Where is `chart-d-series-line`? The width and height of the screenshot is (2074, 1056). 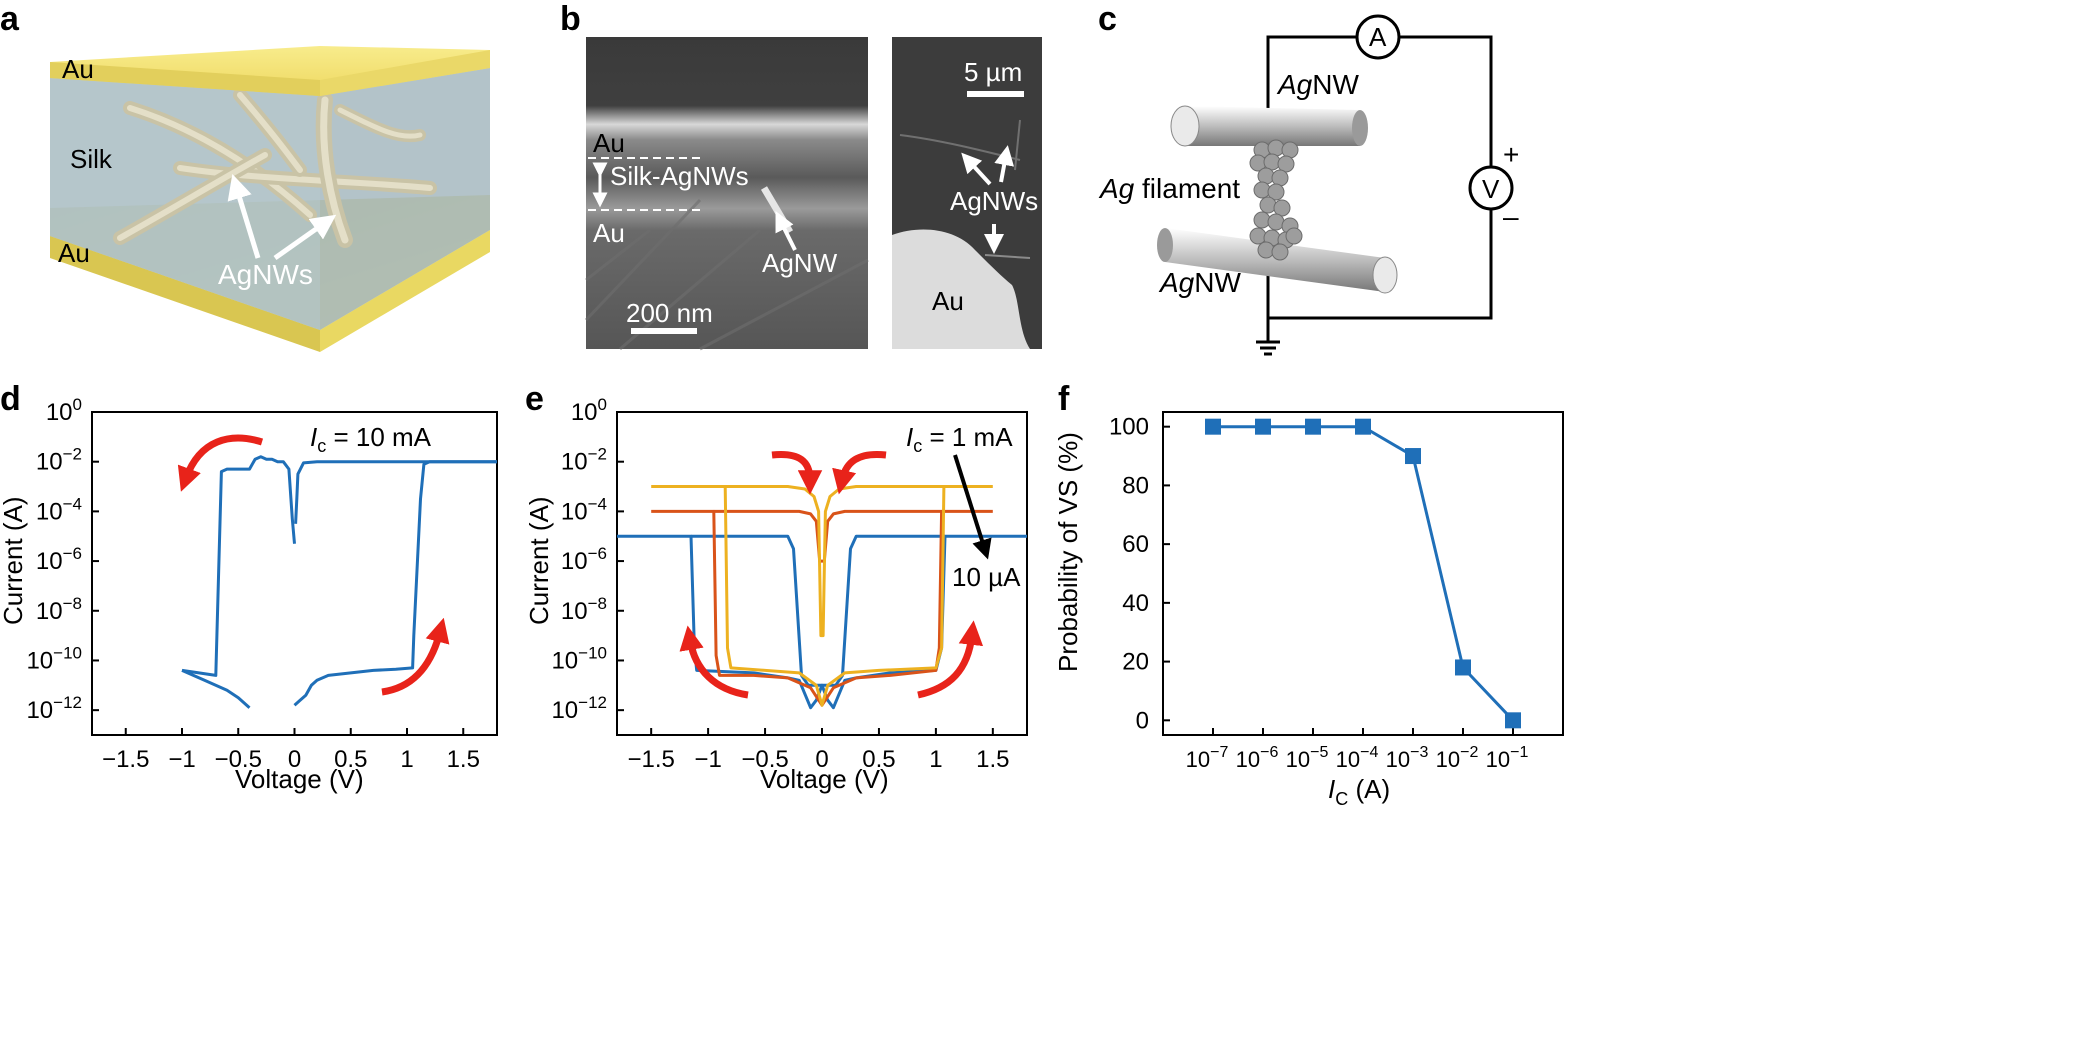
chart-d-series-line is located at coordinates (395, 583).